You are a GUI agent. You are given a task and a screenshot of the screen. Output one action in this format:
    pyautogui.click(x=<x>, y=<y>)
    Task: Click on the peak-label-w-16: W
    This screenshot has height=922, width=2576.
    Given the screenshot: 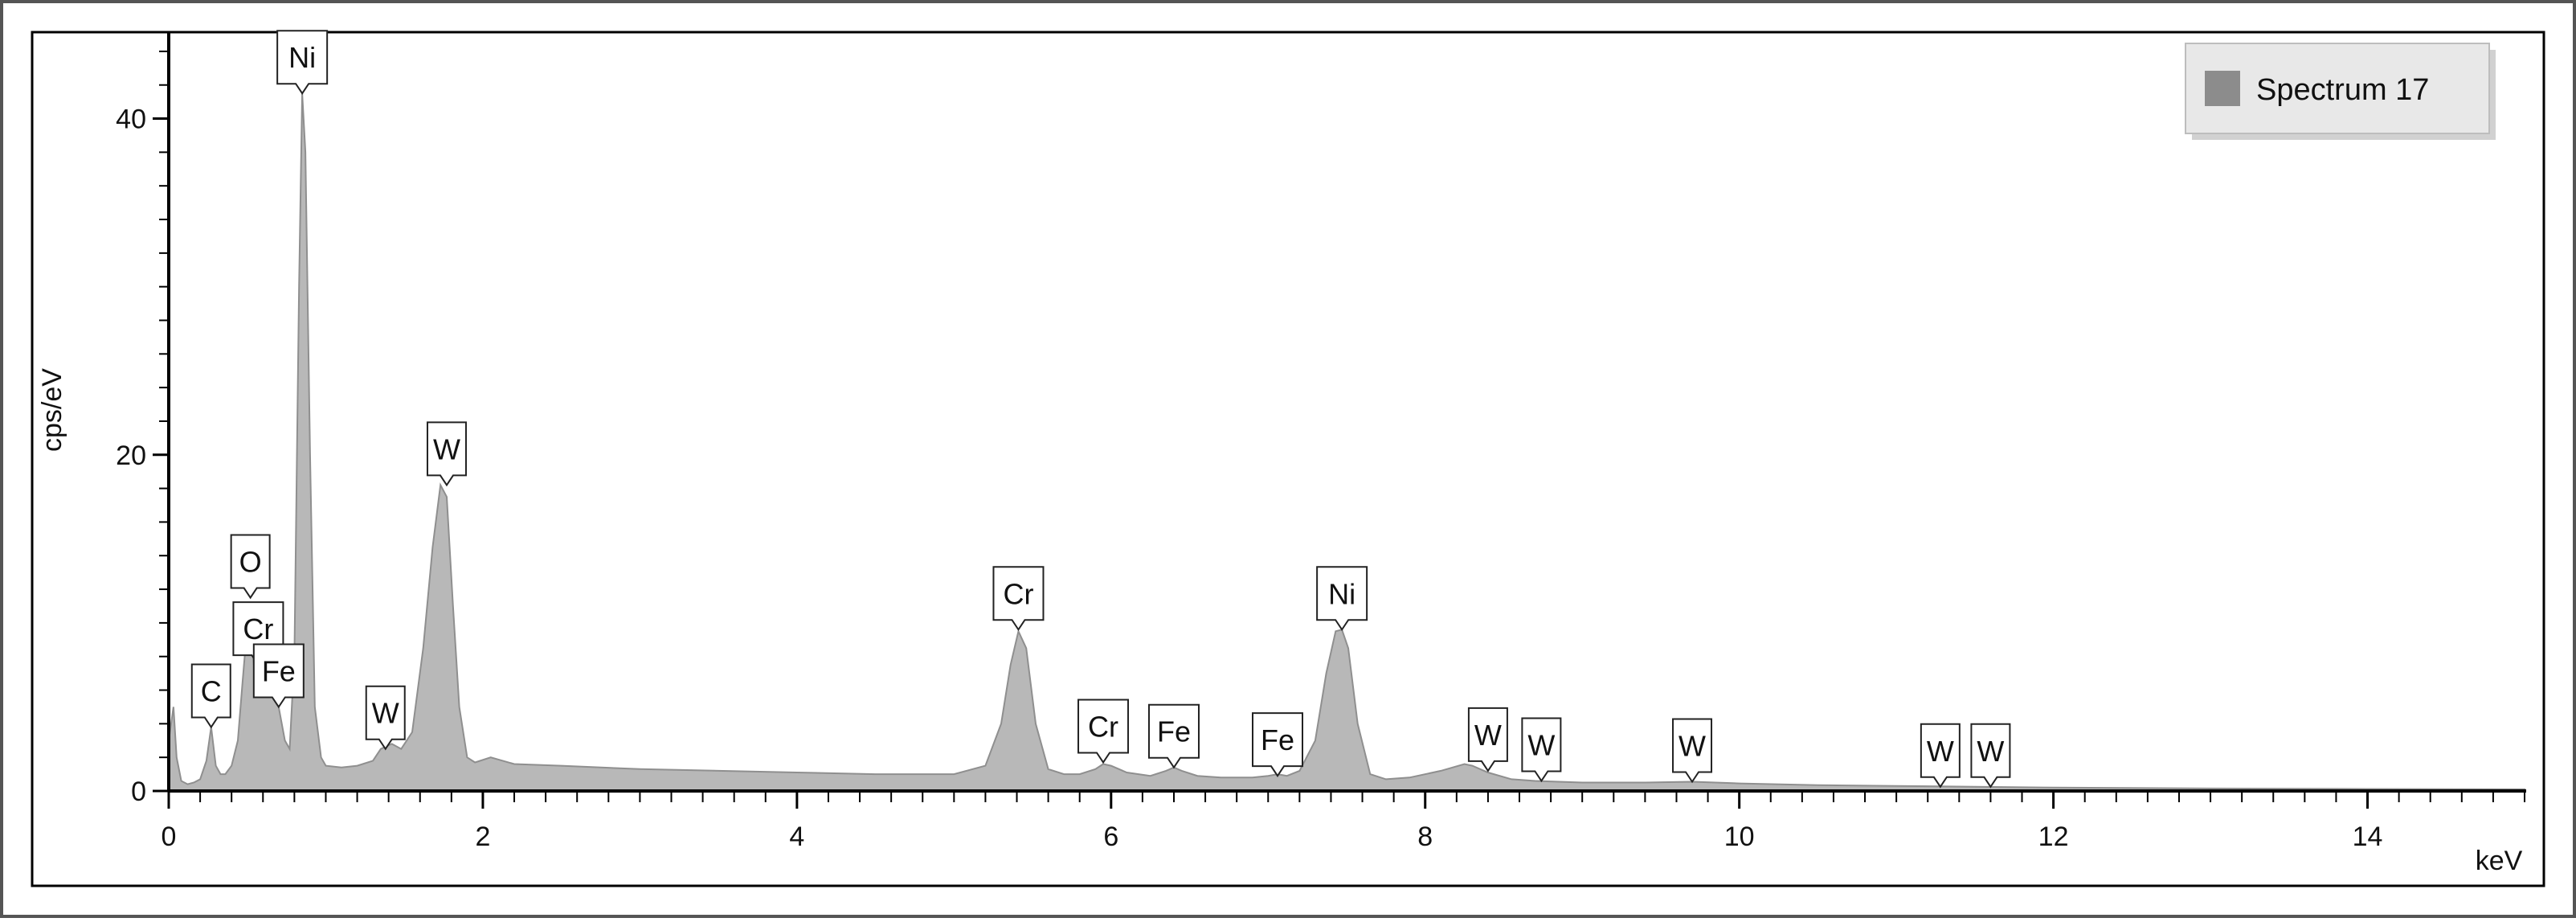 What is the action you would take?
    pyautogui.click(x=1990, y=756)
    